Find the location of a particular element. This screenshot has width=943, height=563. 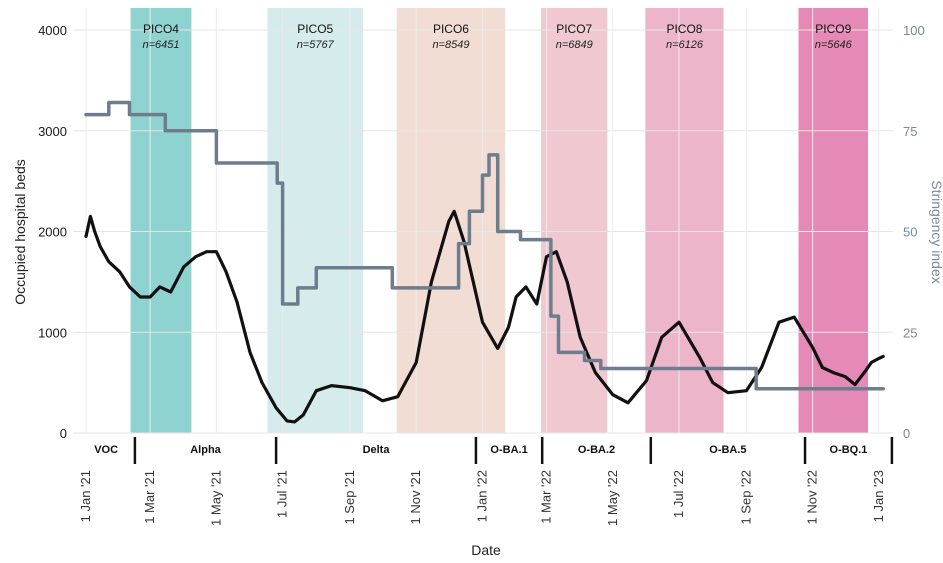

variant-label-4: O-BA.1 is located at coordinates (508, 450).